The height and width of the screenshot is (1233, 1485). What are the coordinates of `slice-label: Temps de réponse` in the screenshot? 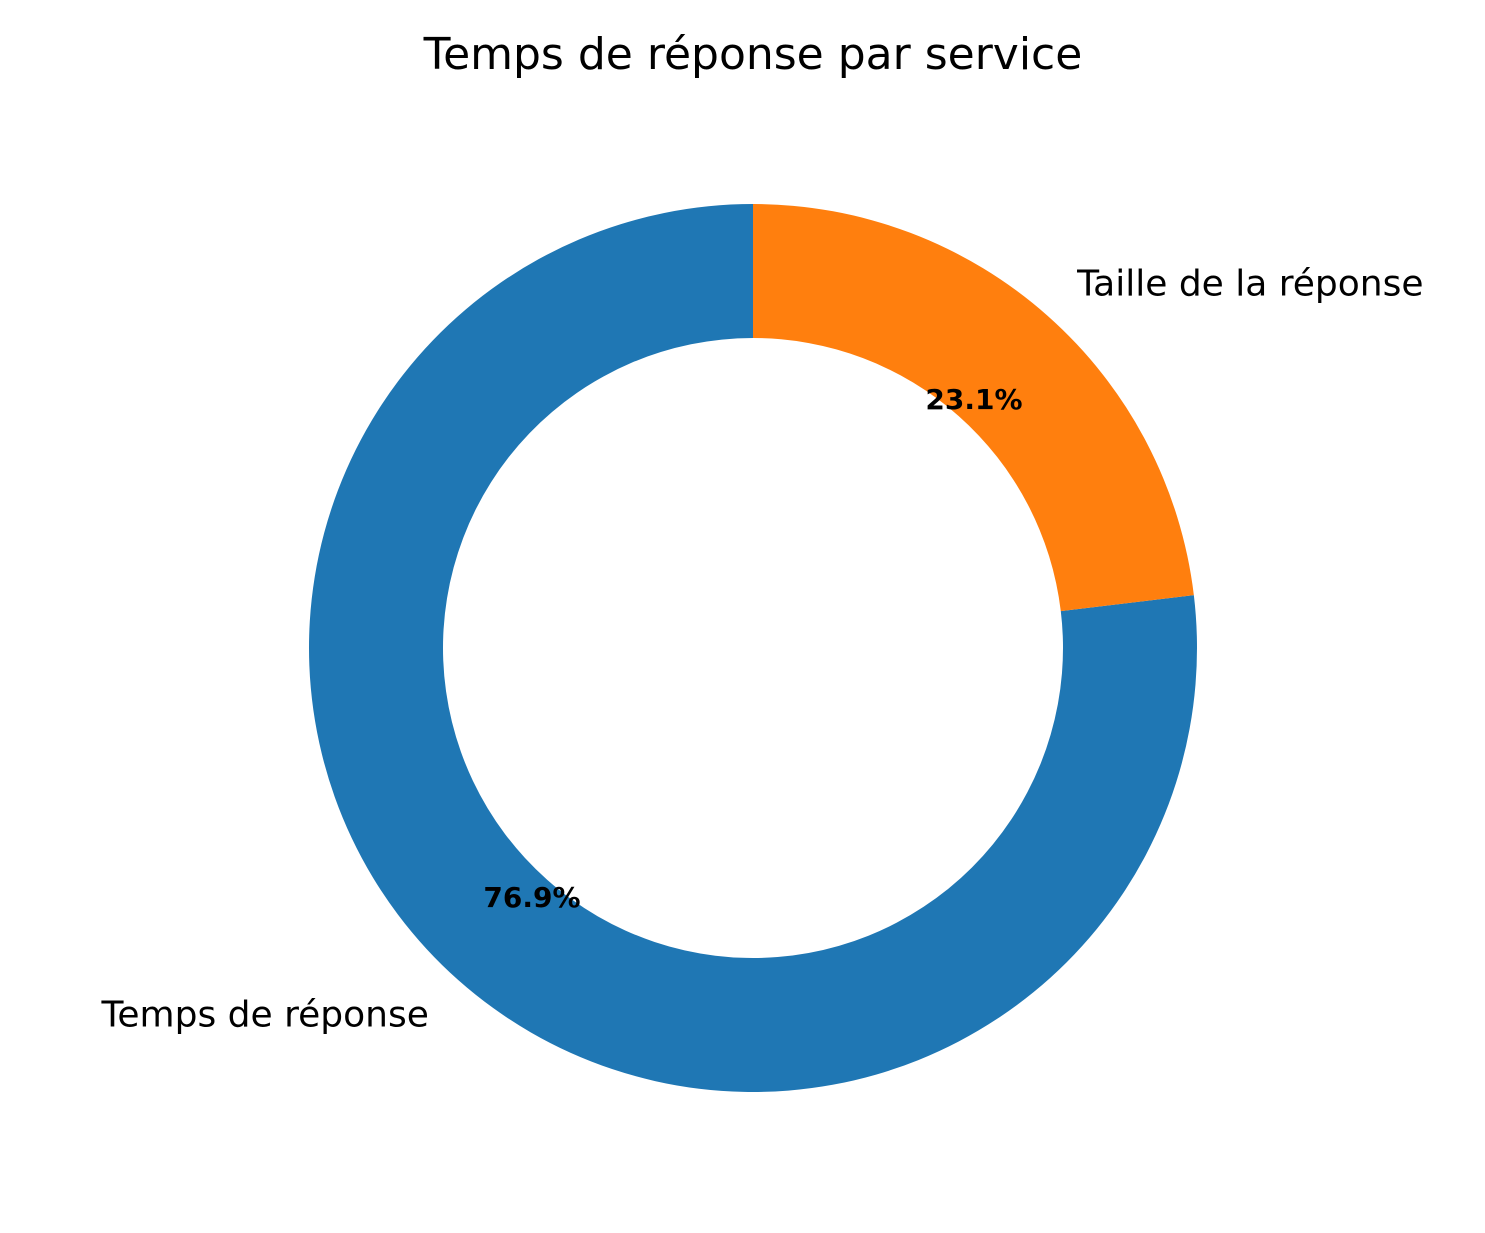 It's located at (265, 1014).